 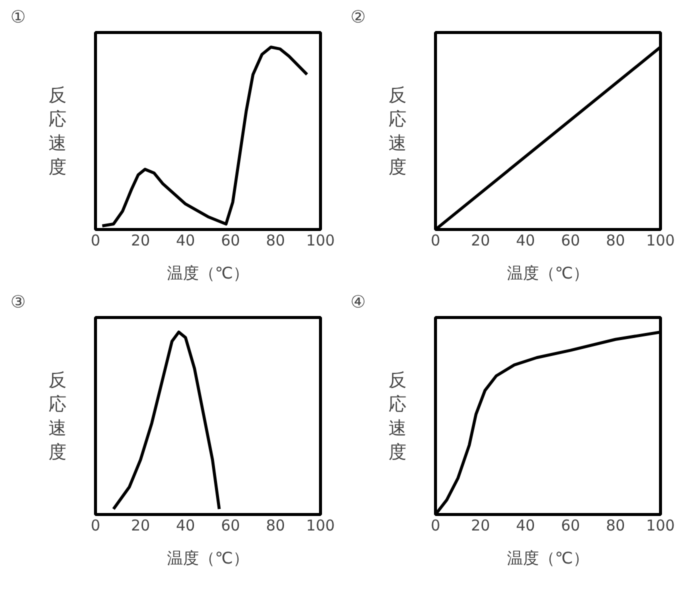 What do you see at coordinates (358, 18) in the screenshot?
I see `chart-title: ②` at bounding box center [358, 18].